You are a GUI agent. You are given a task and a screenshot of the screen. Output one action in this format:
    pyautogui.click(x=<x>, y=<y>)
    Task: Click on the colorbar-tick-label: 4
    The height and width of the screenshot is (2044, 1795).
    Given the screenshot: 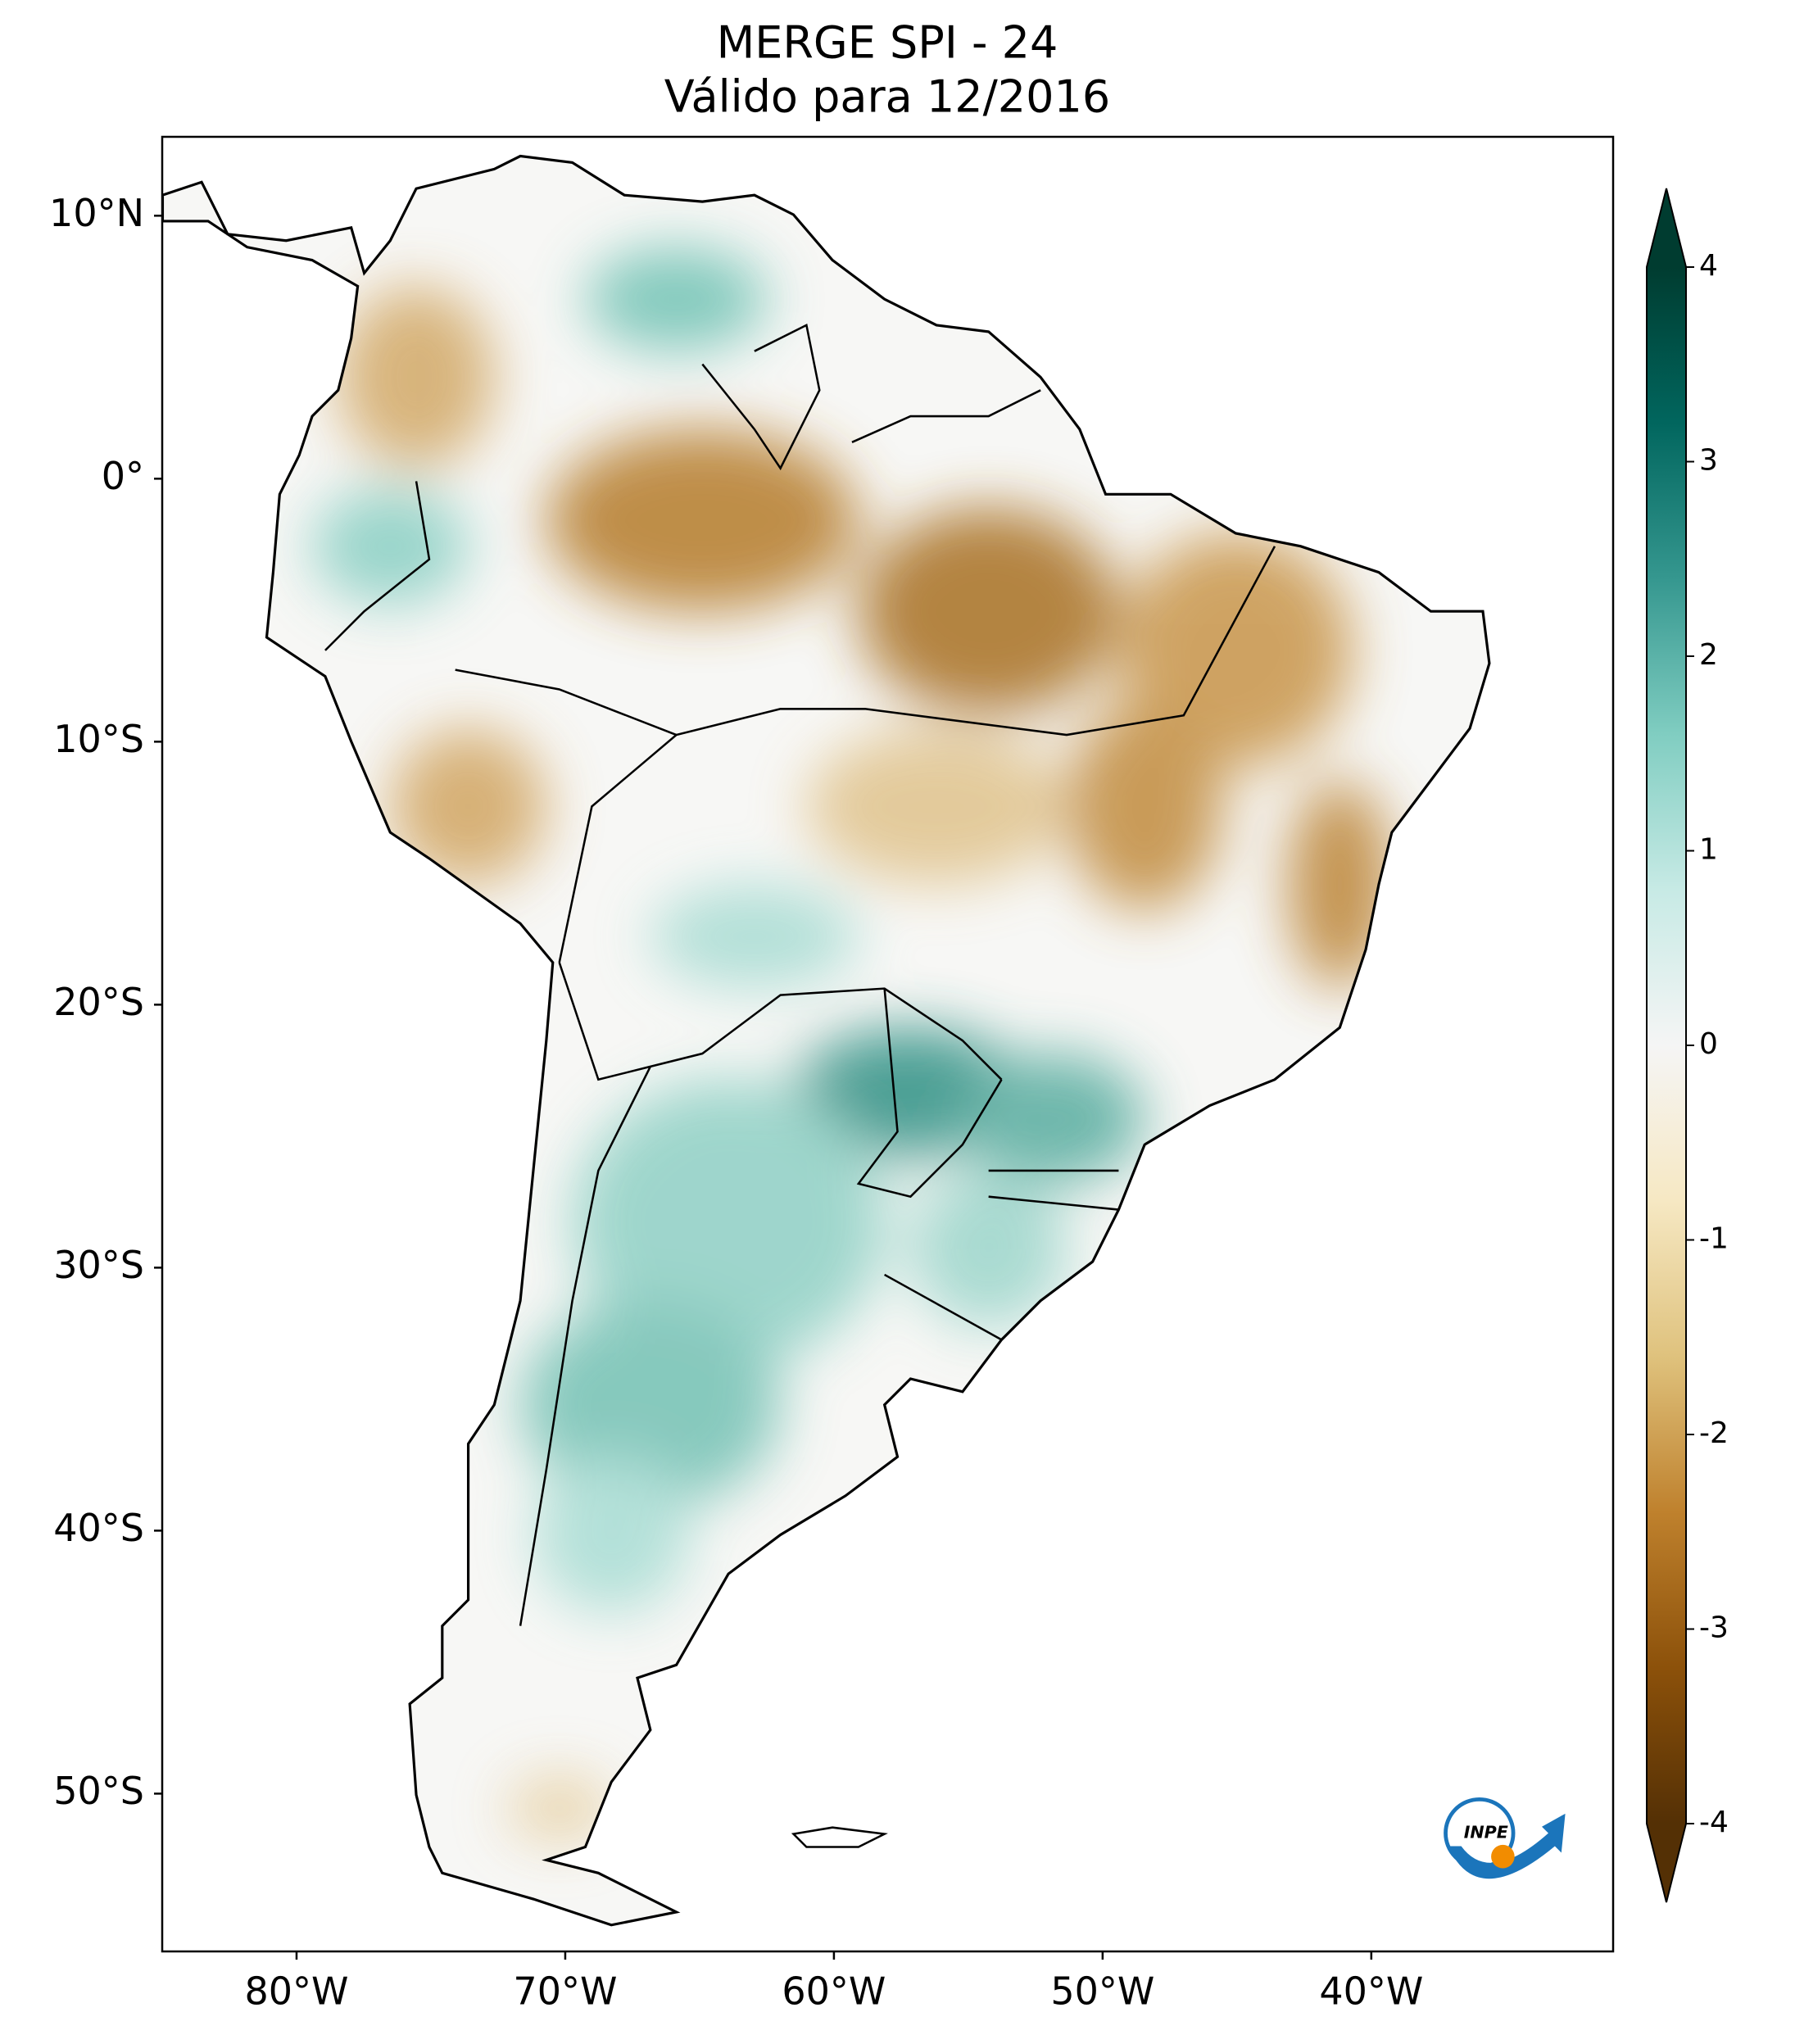 What is the action you would take?
    pyautogui.click(x=1708, y=266)
    